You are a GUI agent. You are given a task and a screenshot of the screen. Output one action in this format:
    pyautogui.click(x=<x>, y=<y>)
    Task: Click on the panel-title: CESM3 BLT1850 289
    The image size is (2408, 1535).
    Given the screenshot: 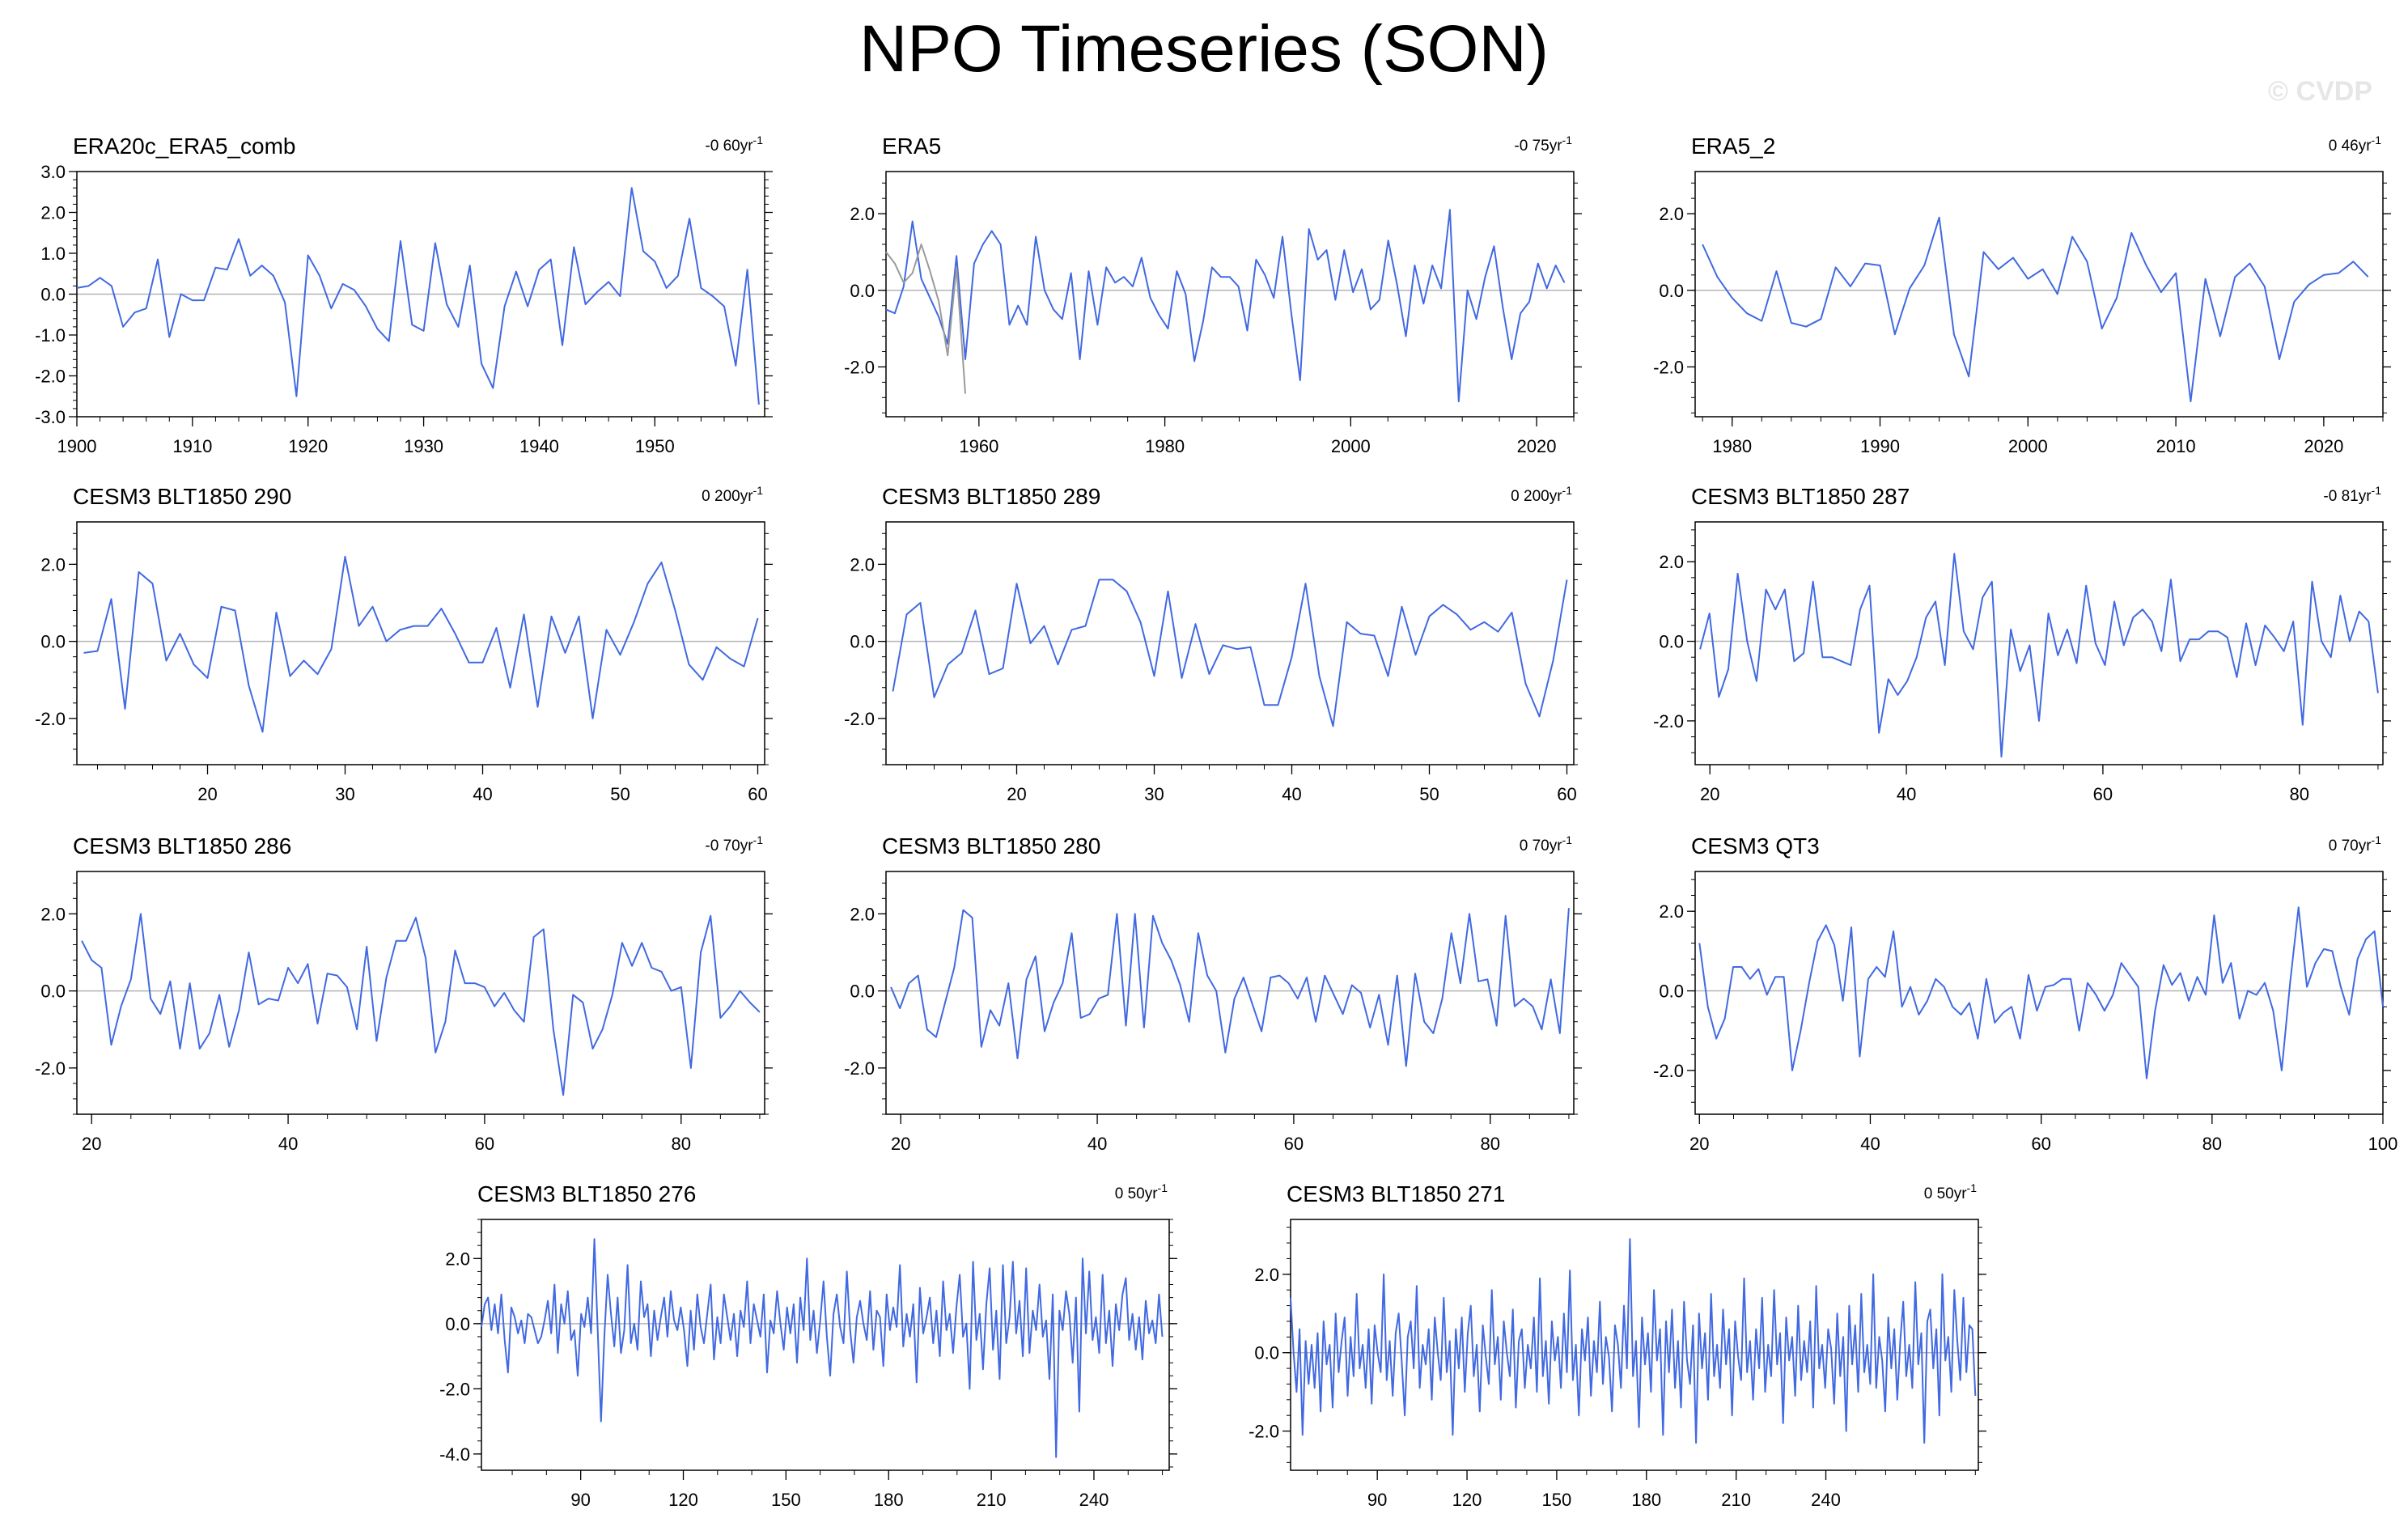 What is the action you would take?
    pyautogui.click(x=991, y=497)
    